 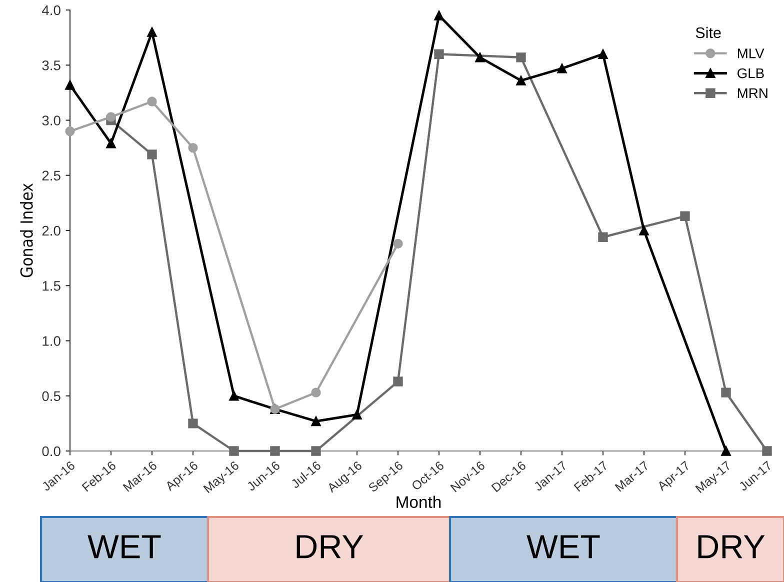 I want to click on y-tick-label: 1.5, so click(x=51, y=286).